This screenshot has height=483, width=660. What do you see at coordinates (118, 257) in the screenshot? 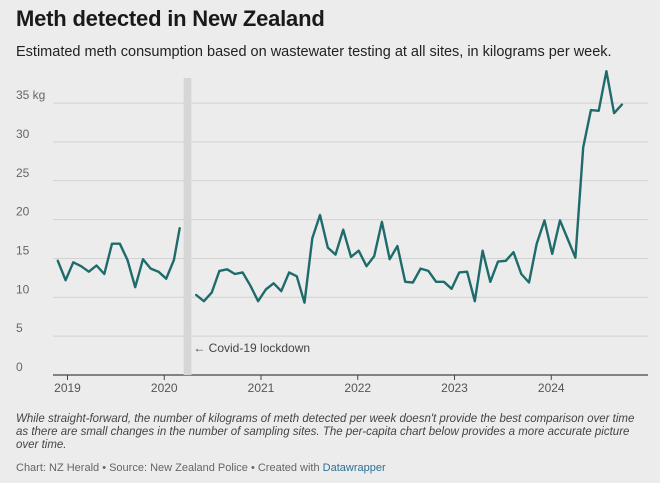
I see `series-line-segment` at bounding box center [118, 257].